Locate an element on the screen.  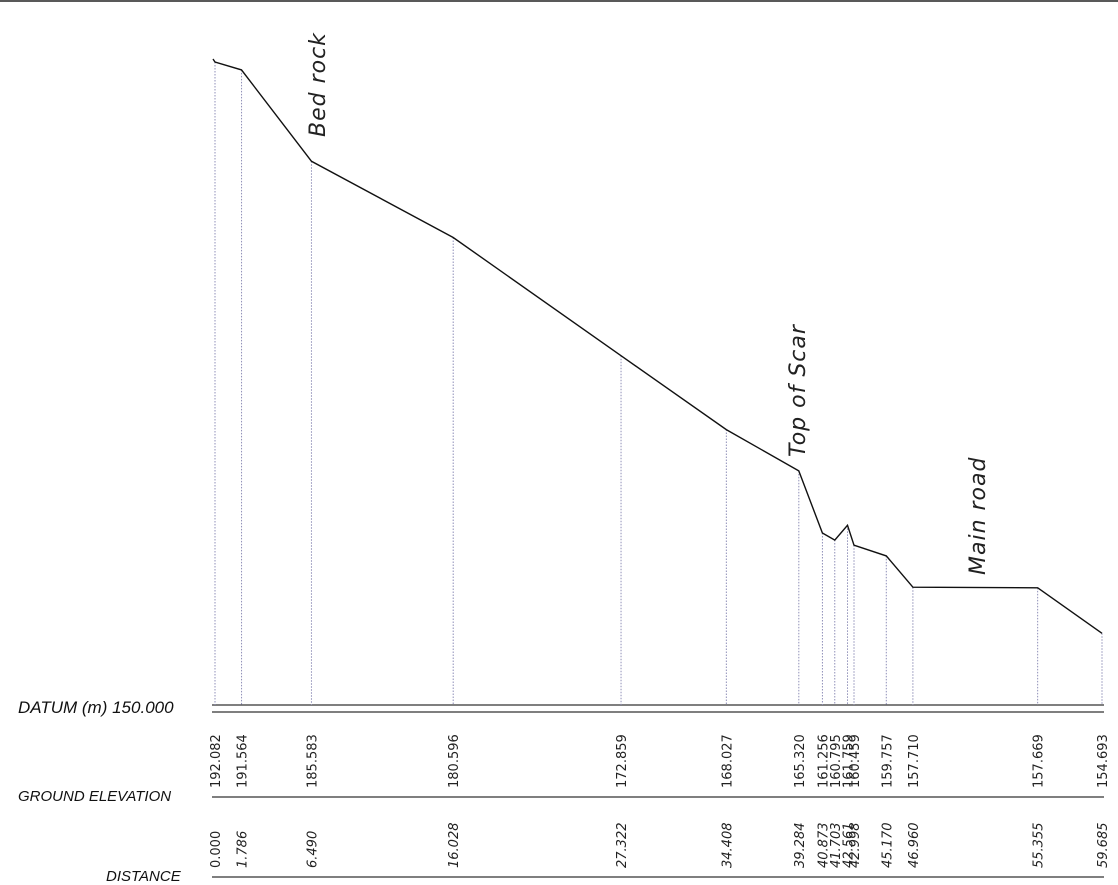
distance-value: 27.322 is located at coordinates (622, 846).